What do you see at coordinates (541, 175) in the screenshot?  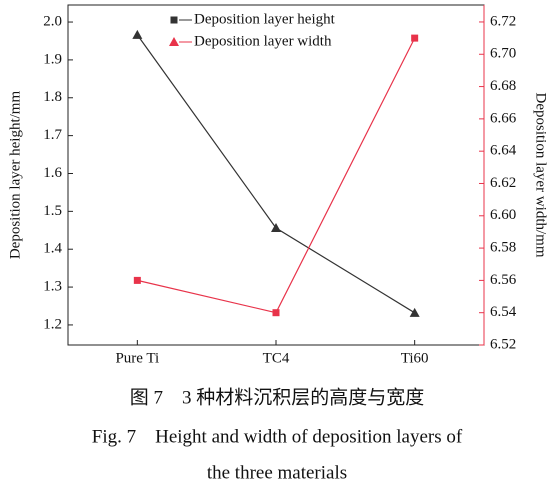 I see `y2-axis-label: Deposition layer width/mm` at bounding box center [541, 175].